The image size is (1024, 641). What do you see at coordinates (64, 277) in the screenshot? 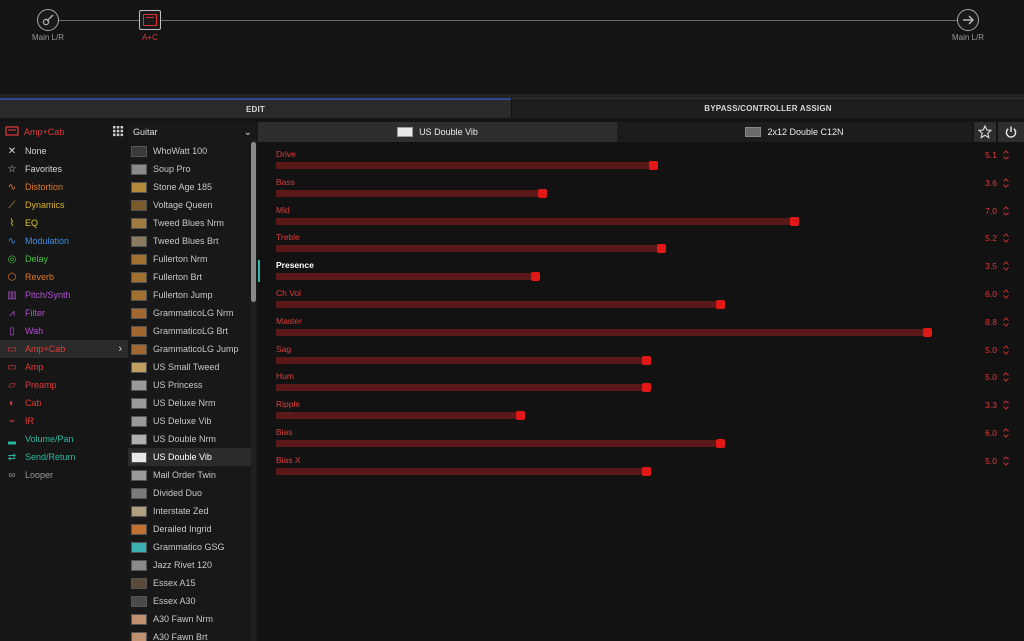
I see `category-item-reverb: ⬡ Reverb` at bounding box center [64, 277].